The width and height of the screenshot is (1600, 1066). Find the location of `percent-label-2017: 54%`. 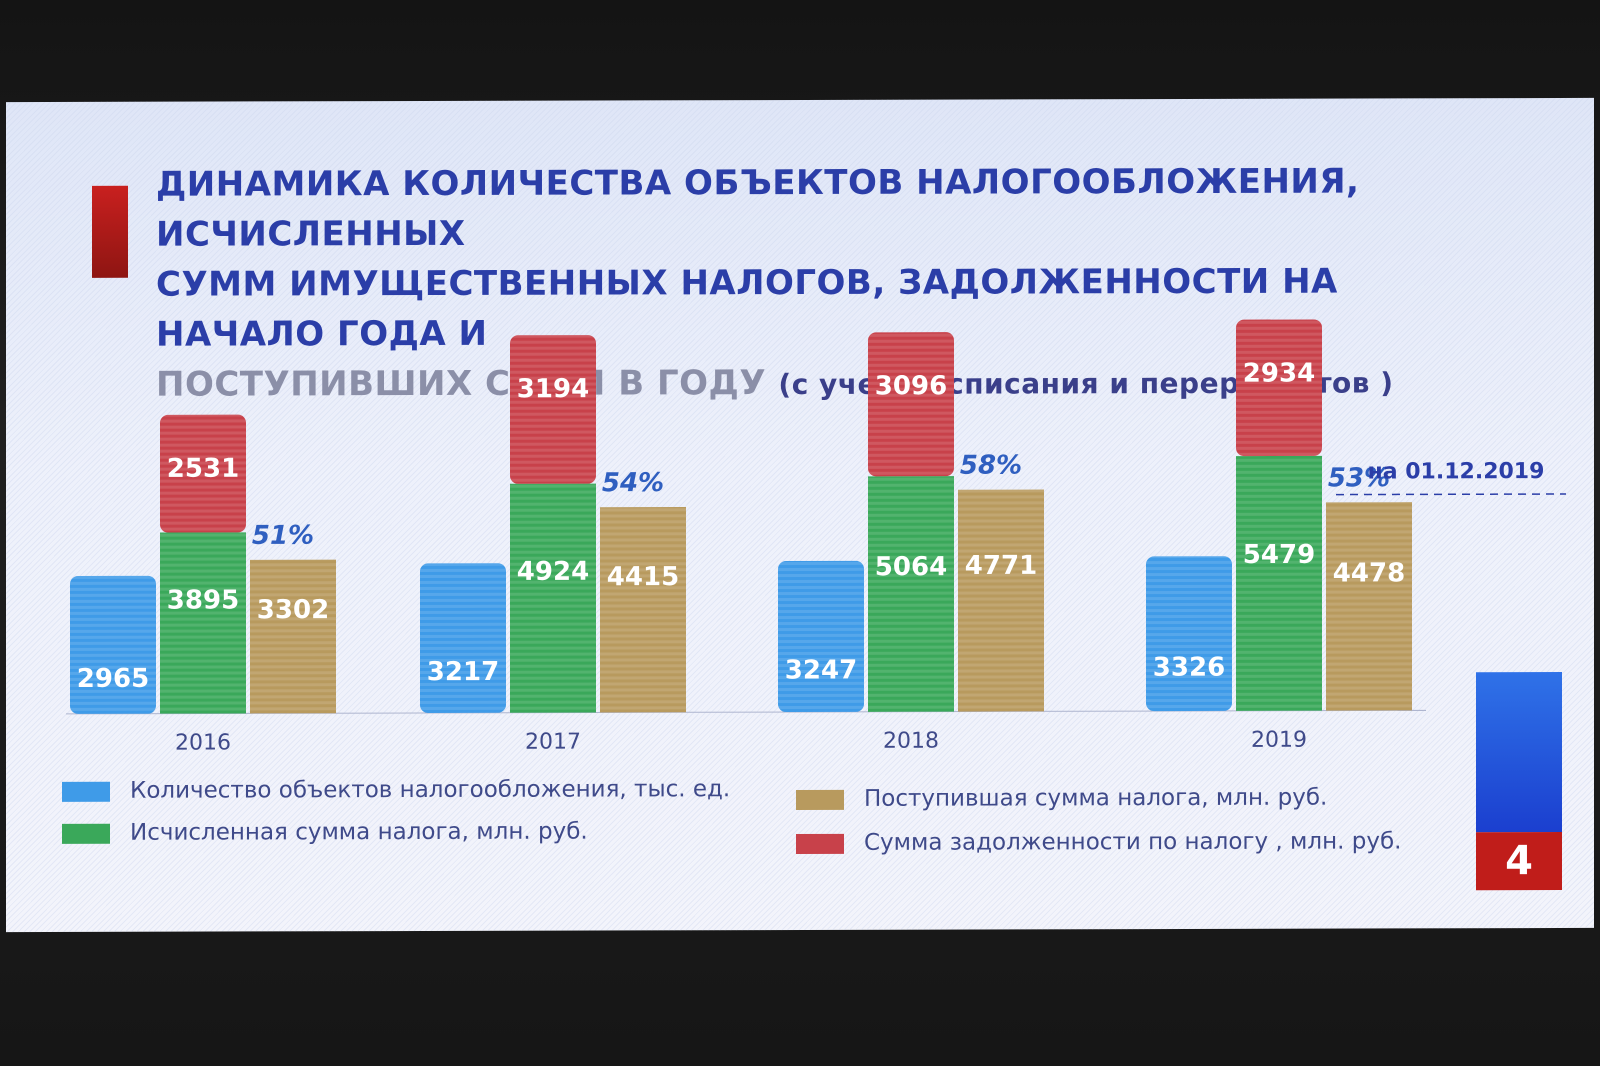

percent-label-2017: 54% is located at coordinates (633, 483).